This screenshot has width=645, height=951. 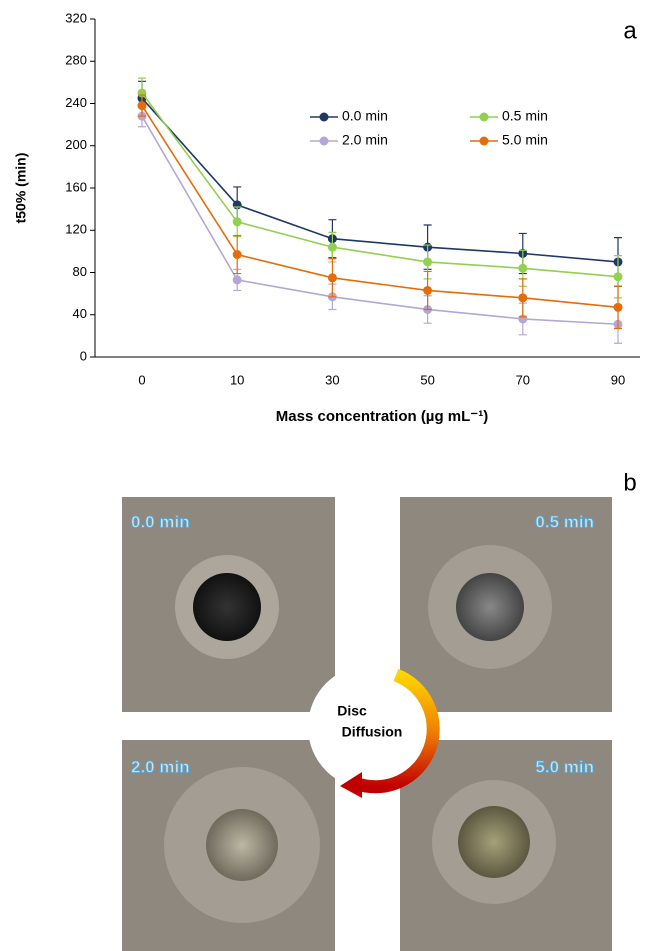 I want to click on tile-label: 2.0 min, so click(x=160, y=766).